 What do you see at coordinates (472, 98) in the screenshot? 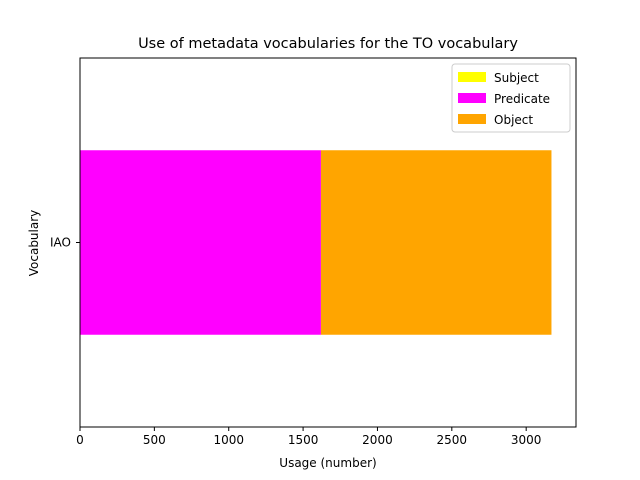
I see `legend-swatch-predicate` at bounding box center [472, 98].